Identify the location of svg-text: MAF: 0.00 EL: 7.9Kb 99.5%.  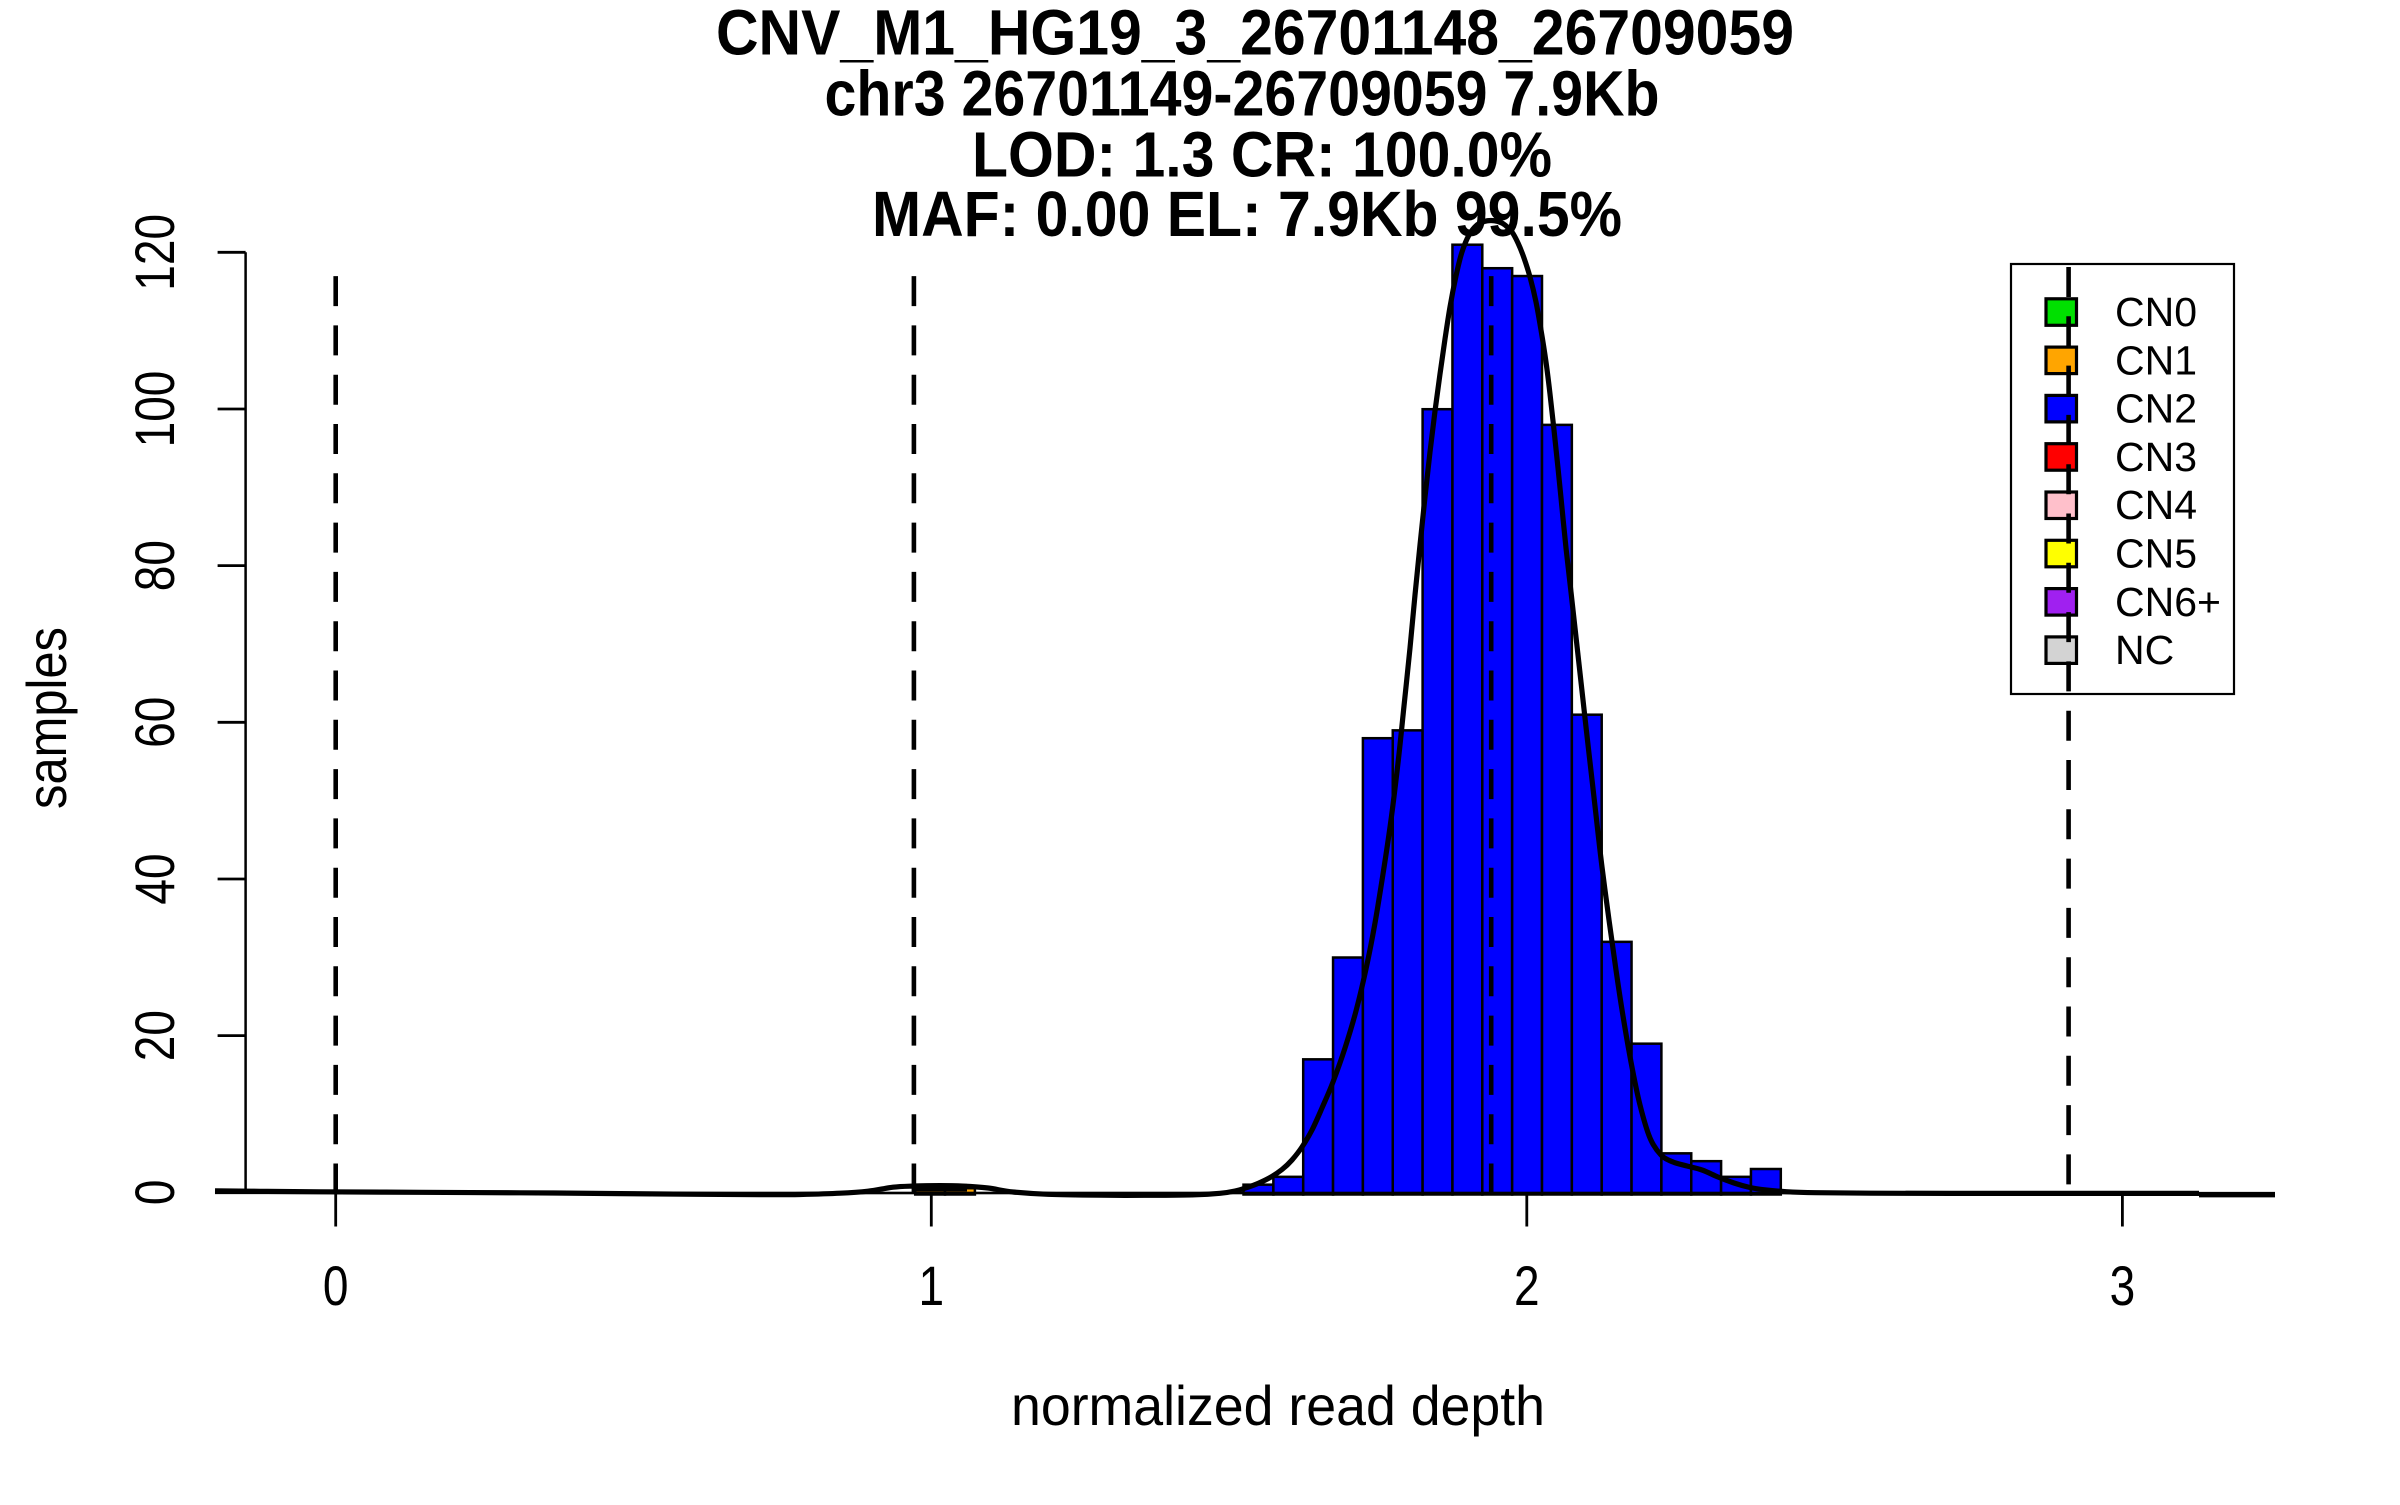
(1247, 214).